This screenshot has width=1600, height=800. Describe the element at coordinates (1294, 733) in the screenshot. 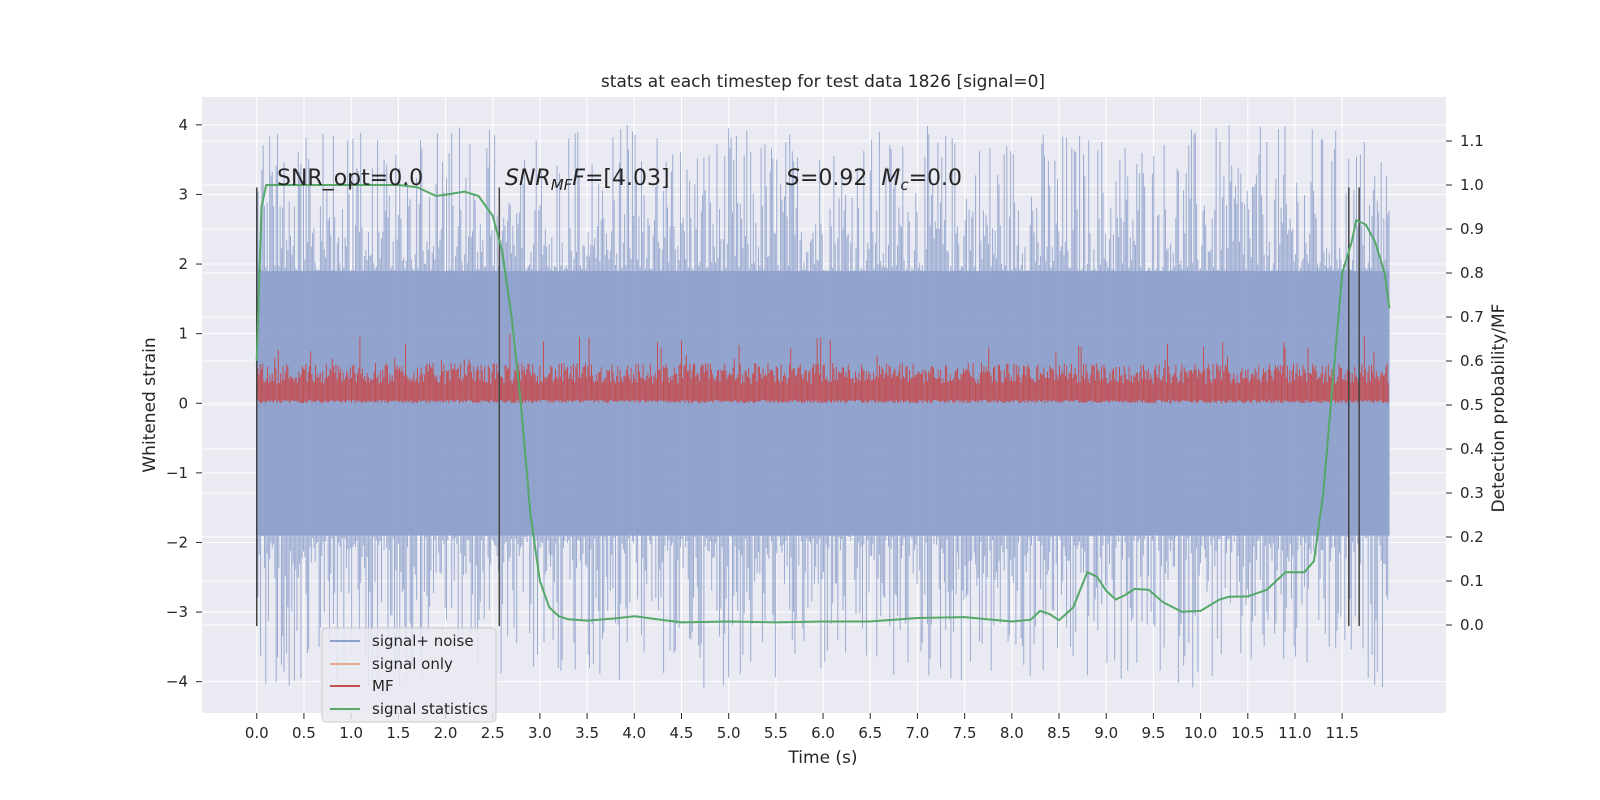

I see `x-tick-label: 11.0` at that location.